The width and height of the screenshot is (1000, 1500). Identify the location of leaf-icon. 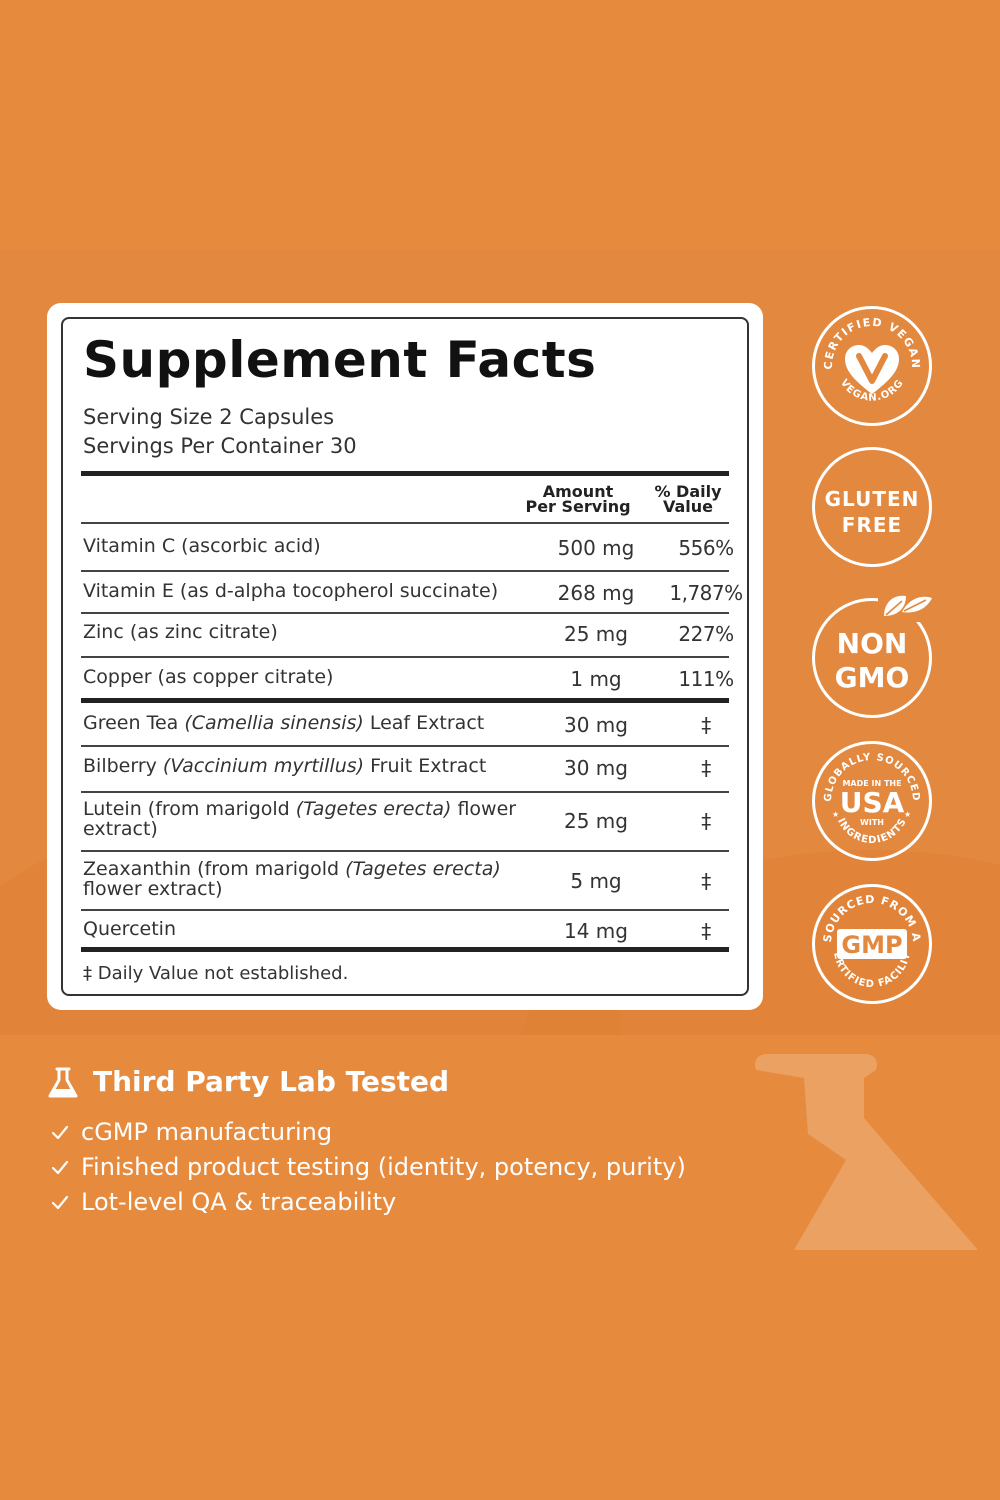
(906, 605).